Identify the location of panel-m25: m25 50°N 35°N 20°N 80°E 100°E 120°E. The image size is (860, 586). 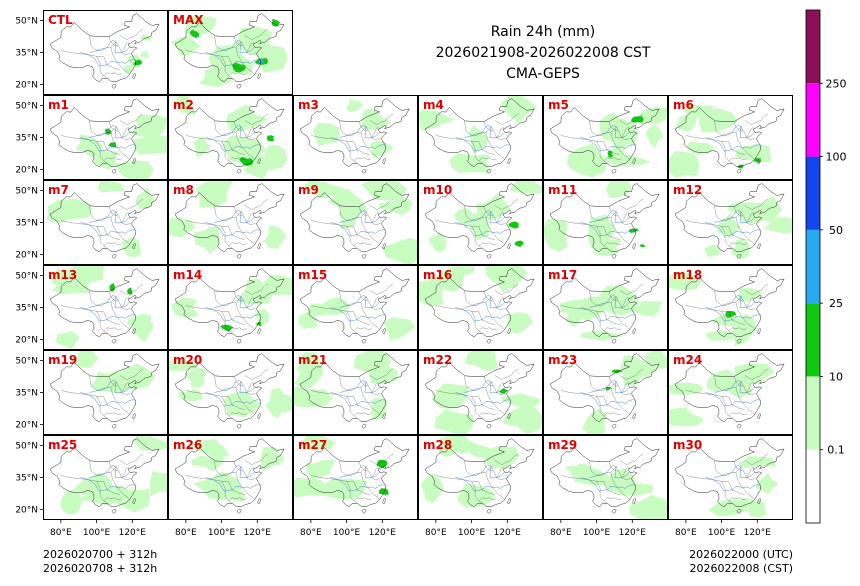
(91, 486).